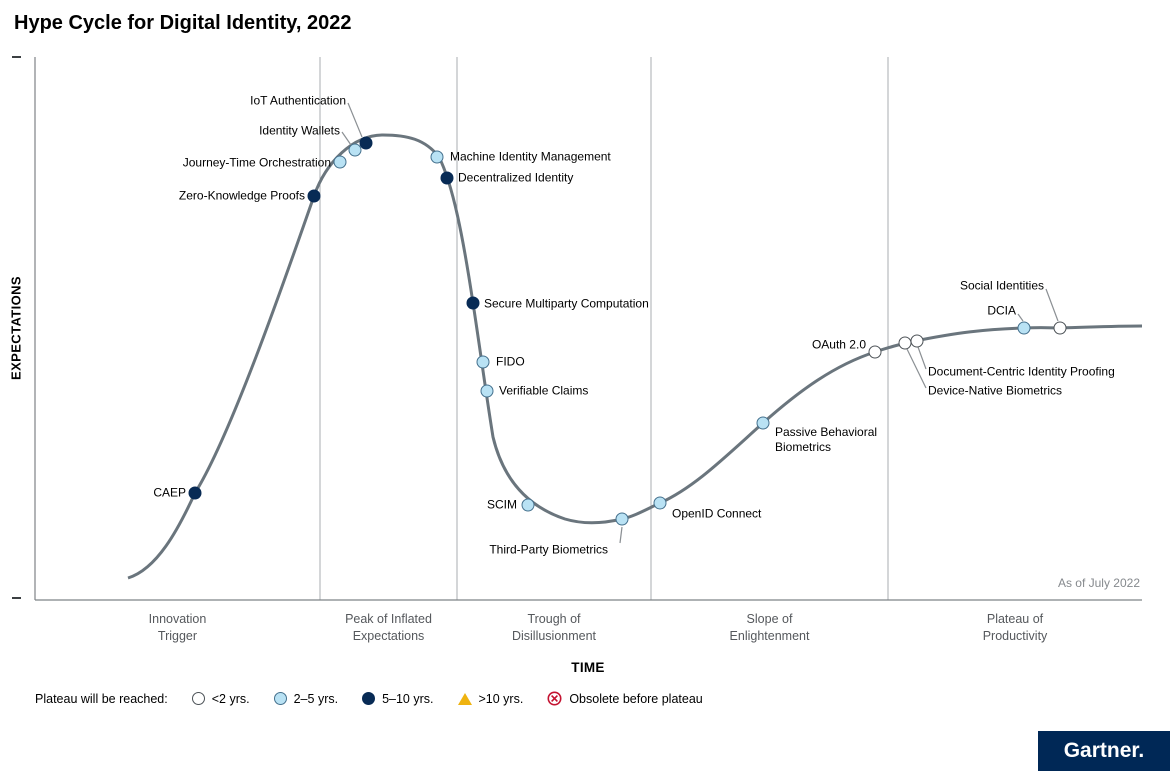  What do you see at coordinates (16, 57) in the screenshot?
I see `y-axis-top-tick` at bounding box center [16, 57].